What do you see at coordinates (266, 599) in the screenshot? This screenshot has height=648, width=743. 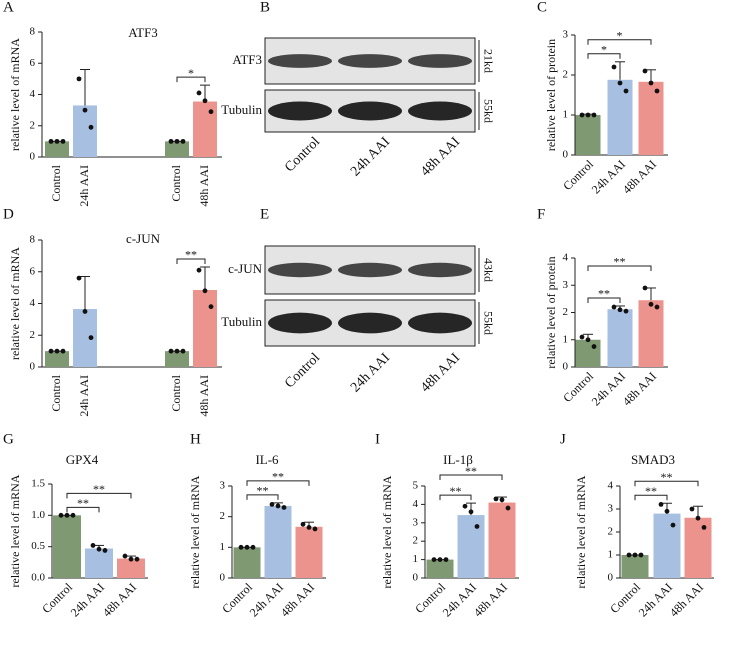 I see `x-tick-label: 24h AAI` at bounding box center [266, 599].